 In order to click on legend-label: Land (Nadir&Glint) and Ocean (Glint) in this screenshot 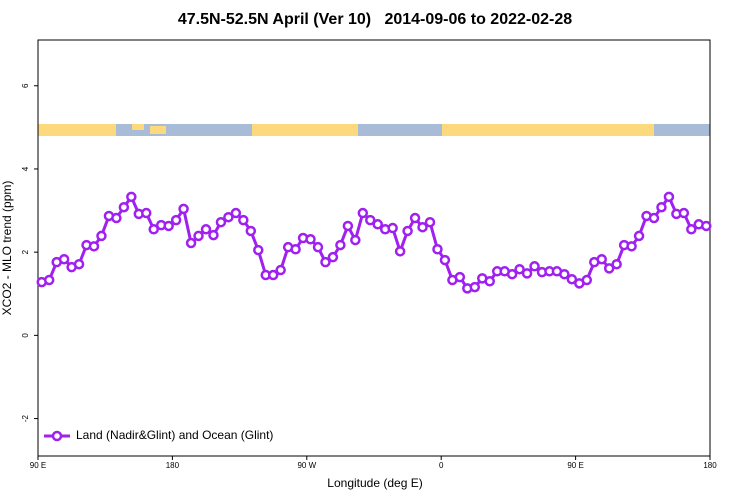, I will do `click(174, 435)`.